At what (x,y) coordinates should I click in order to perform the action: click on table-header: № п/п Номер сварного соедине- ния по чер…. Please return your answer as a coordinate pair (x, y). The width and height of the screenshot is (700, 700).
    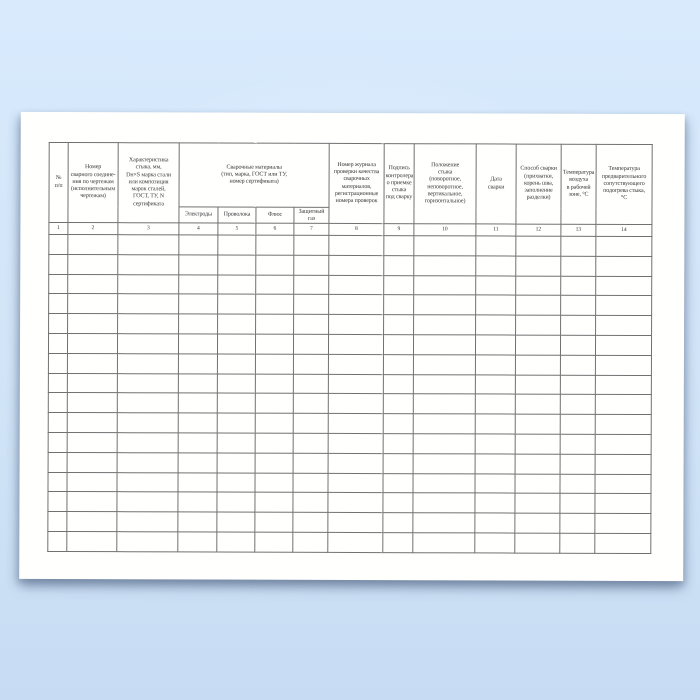
    Looking at the image, I should click on (350, 189).